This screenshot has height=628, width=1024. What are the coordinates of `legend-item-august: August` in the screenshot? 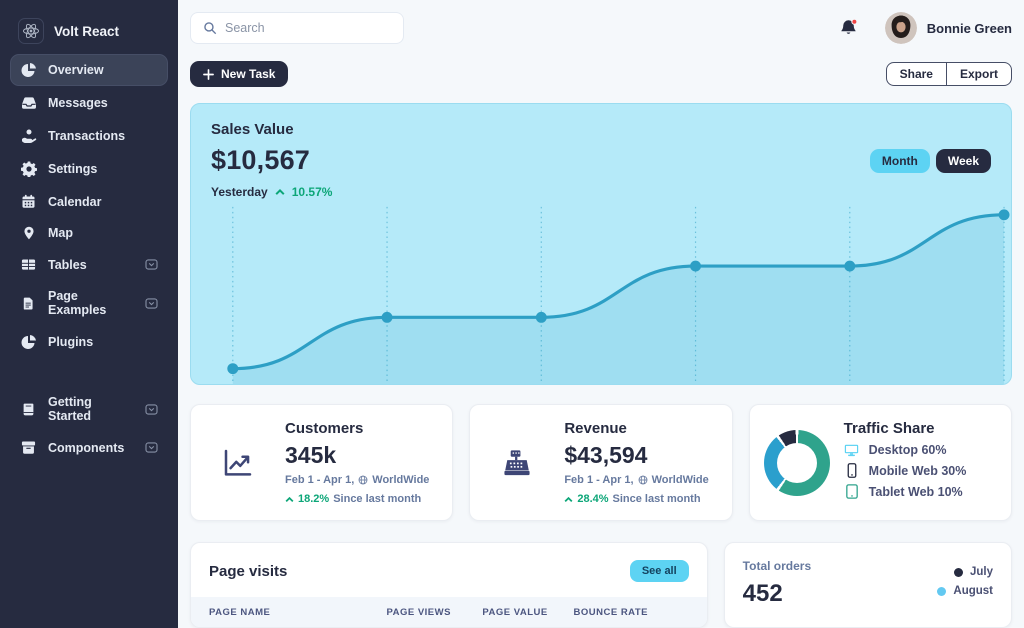 It's located at (965, 591).